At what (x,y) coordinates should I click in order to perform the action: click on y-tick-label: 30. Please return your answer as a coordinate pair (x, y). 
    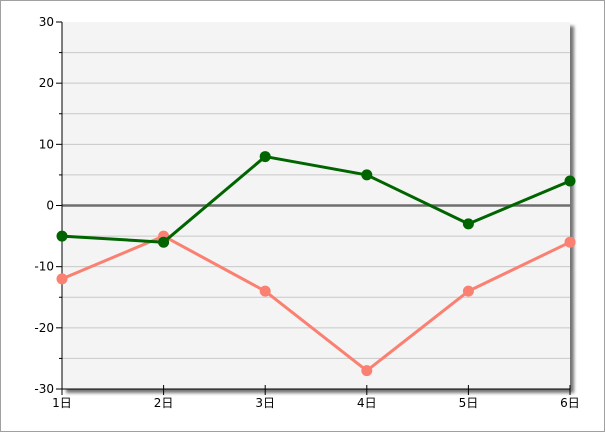
    Looking at the image, I should click on (46, 22).